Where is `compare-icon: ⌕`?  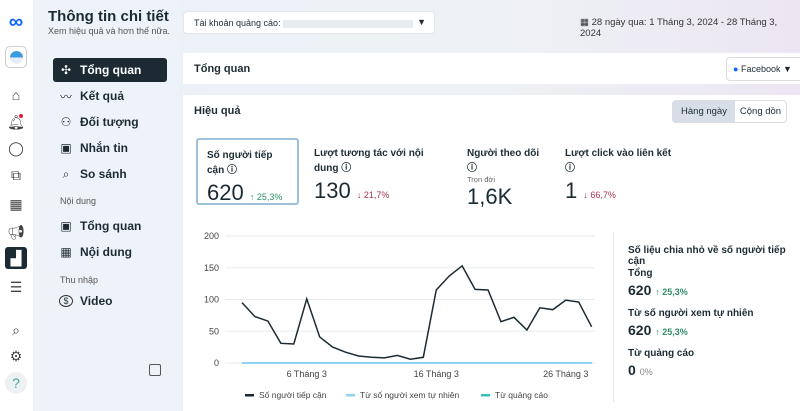 compare-icon: ⌕ is located at coordinates (66, 173).